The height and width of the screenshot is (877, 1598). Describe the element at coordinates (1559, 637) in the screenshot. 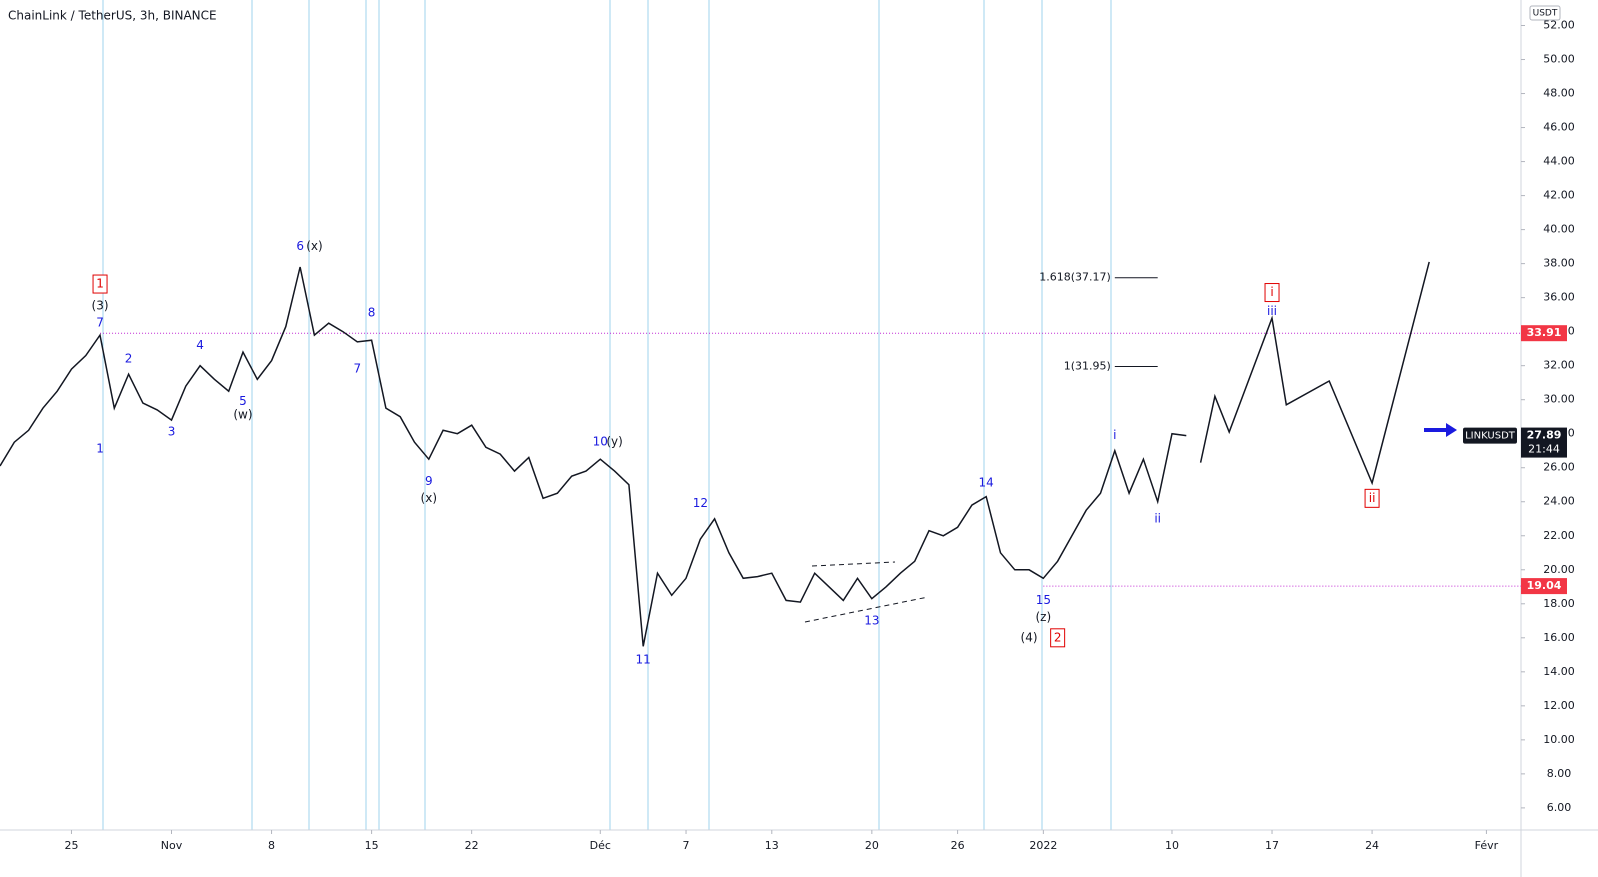

I see `y-tick-label: 16.00` at that location.